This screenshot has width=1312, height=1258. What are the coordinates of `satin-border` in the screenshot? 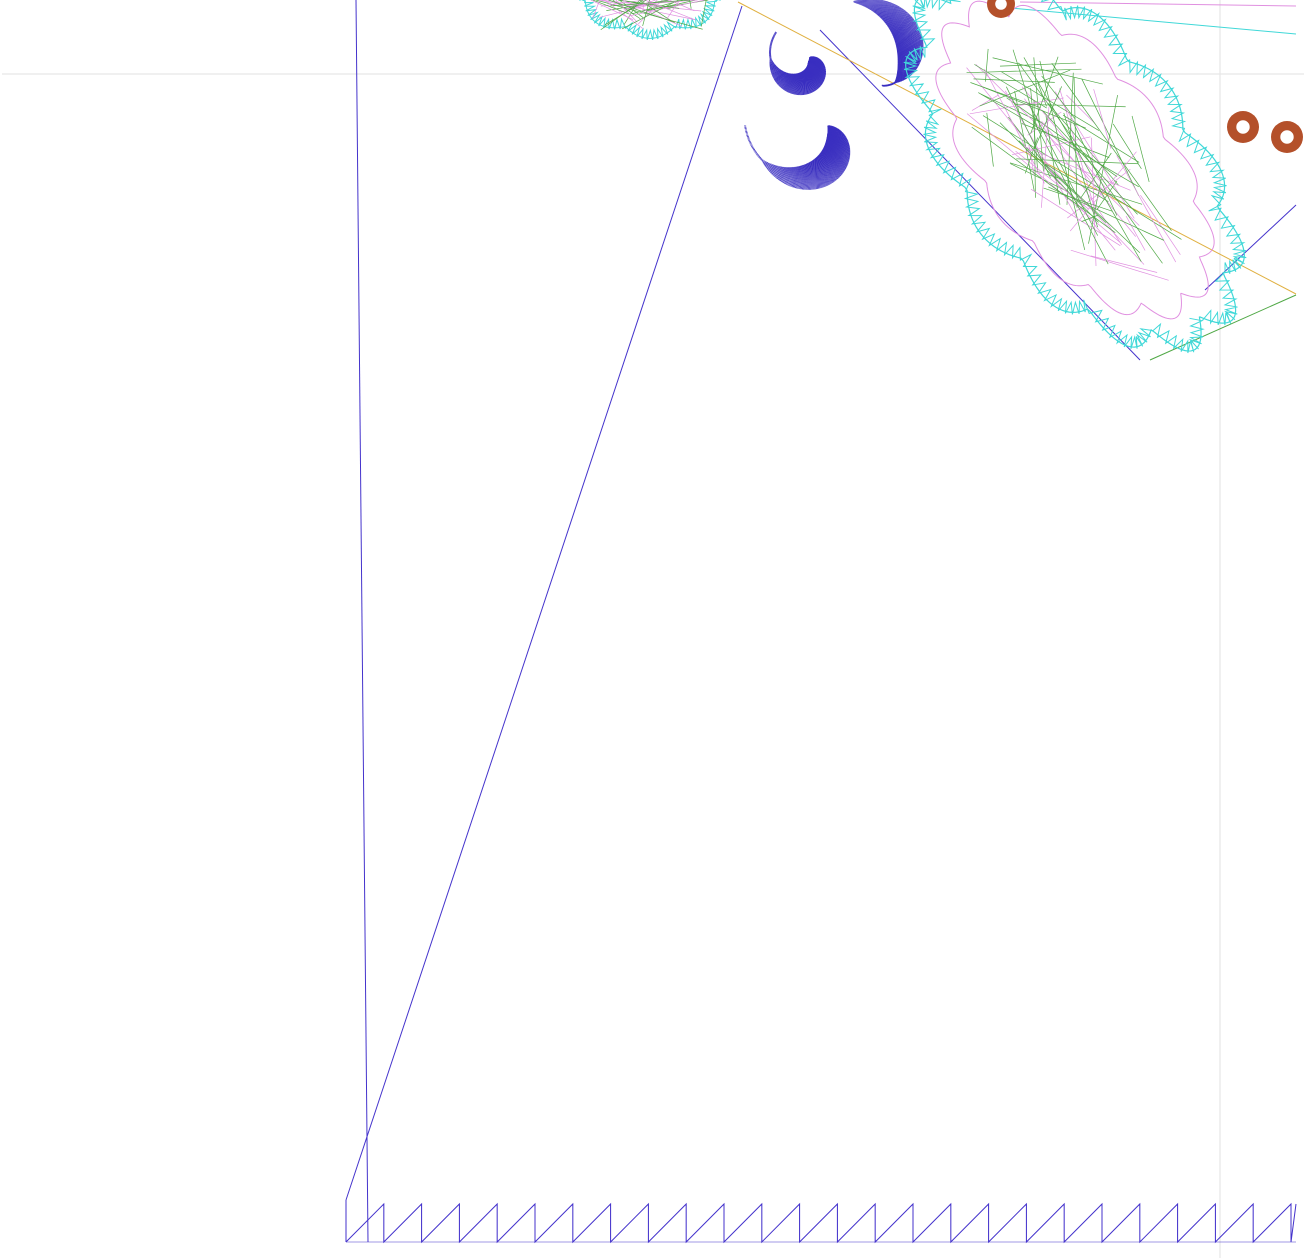 It's located at (1075, 176).